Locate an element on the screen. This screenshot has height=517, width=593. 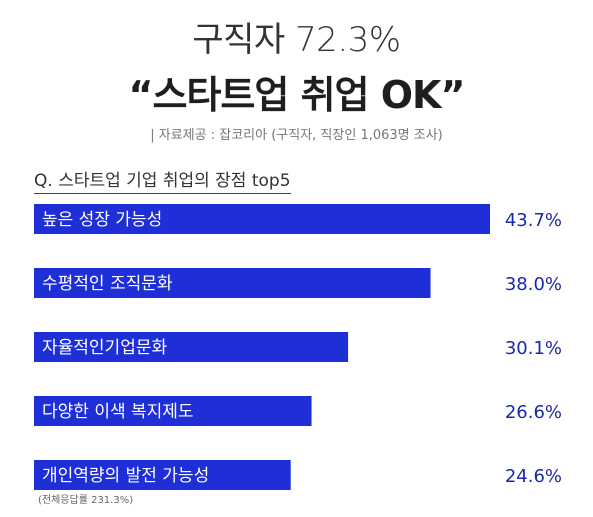
value-label-4: 26.6% is located at coordinates (533, 412).